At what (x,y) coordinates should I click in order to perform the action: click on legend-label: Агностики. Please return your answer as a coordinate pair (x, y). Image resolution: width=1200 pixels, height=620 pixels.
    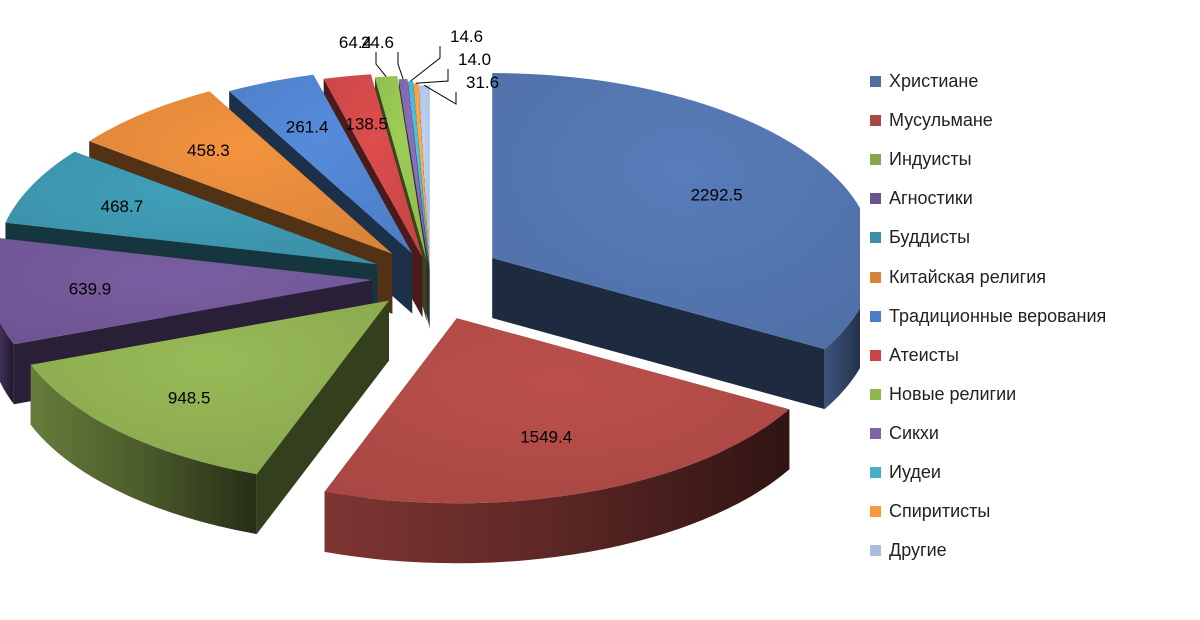
    Looking at the image, I should click on (931, 198).